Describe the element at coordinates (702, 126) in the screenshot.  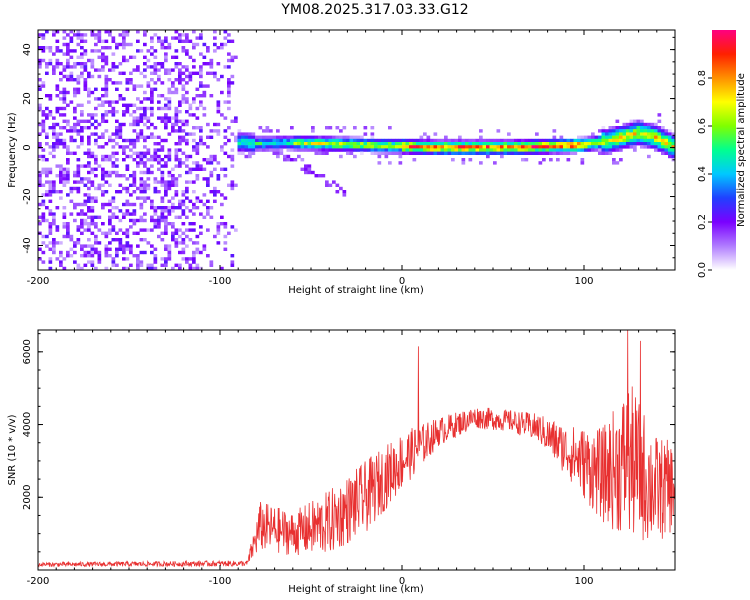
I see `colorbar-tick-label: 0.6` at that location.